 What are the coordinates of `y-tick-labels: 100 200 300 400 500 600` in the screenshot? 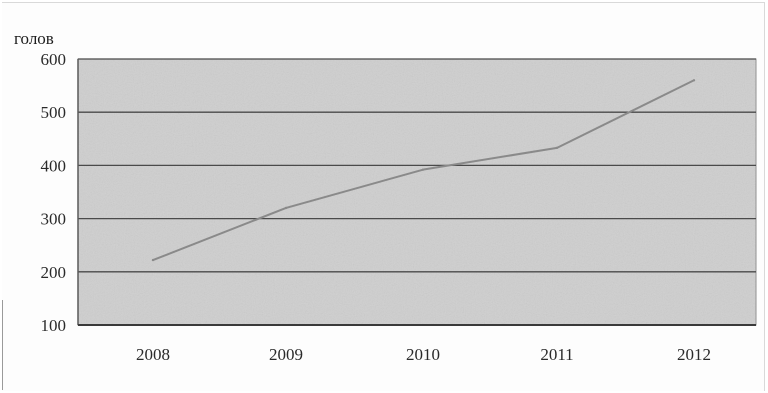 It's located at (54, 192).